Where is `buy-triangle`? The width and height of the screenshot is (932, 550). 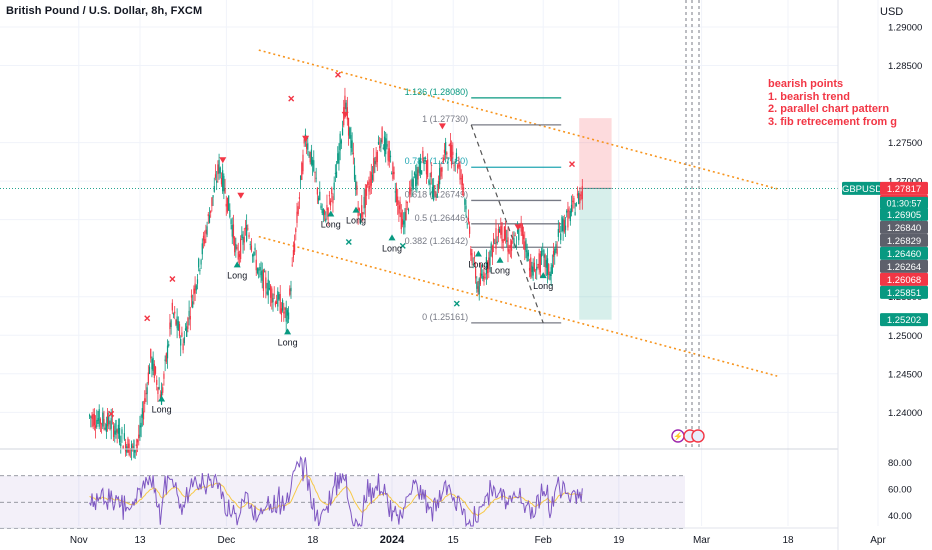 buy-triangle is located at coordinates (356, 209).